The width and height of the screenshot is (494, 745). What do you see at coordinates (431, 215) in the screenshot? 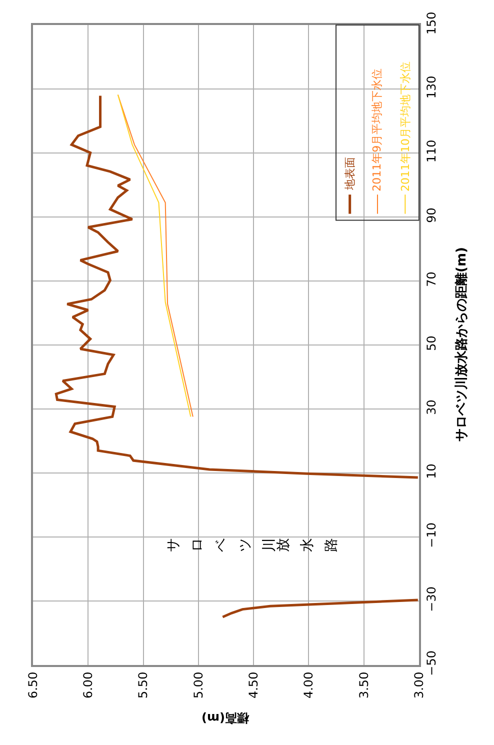
I see `y-tick-label: 90` at bounding box center [431, 215].